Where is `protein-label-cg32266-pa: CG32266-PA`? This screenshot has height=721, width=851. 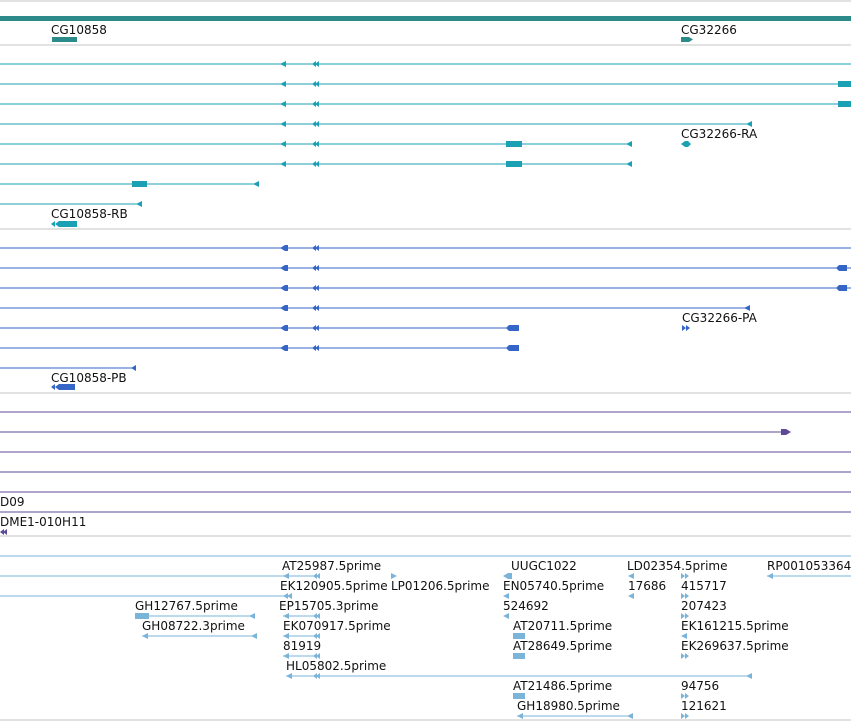
protein-label-cg32266-pa: CG32266-PA is located at coordinates (720, 318).